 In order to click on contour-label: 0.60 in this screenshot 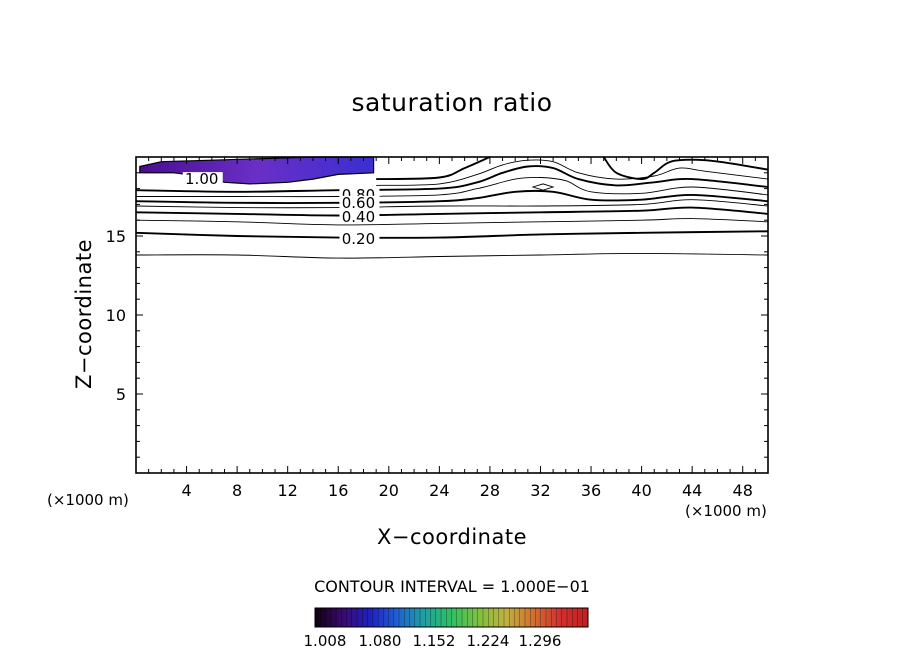, I will do `click(358, 203)`.